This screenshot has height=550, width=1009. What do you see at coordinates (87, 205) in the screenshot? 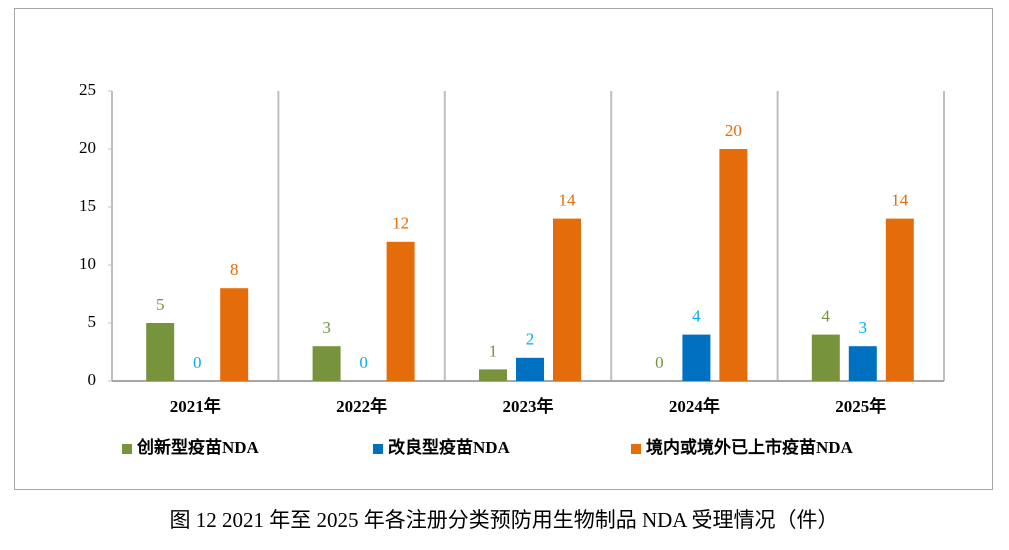
I see `y-tick-label: 15` at bounding box center [87, 205].